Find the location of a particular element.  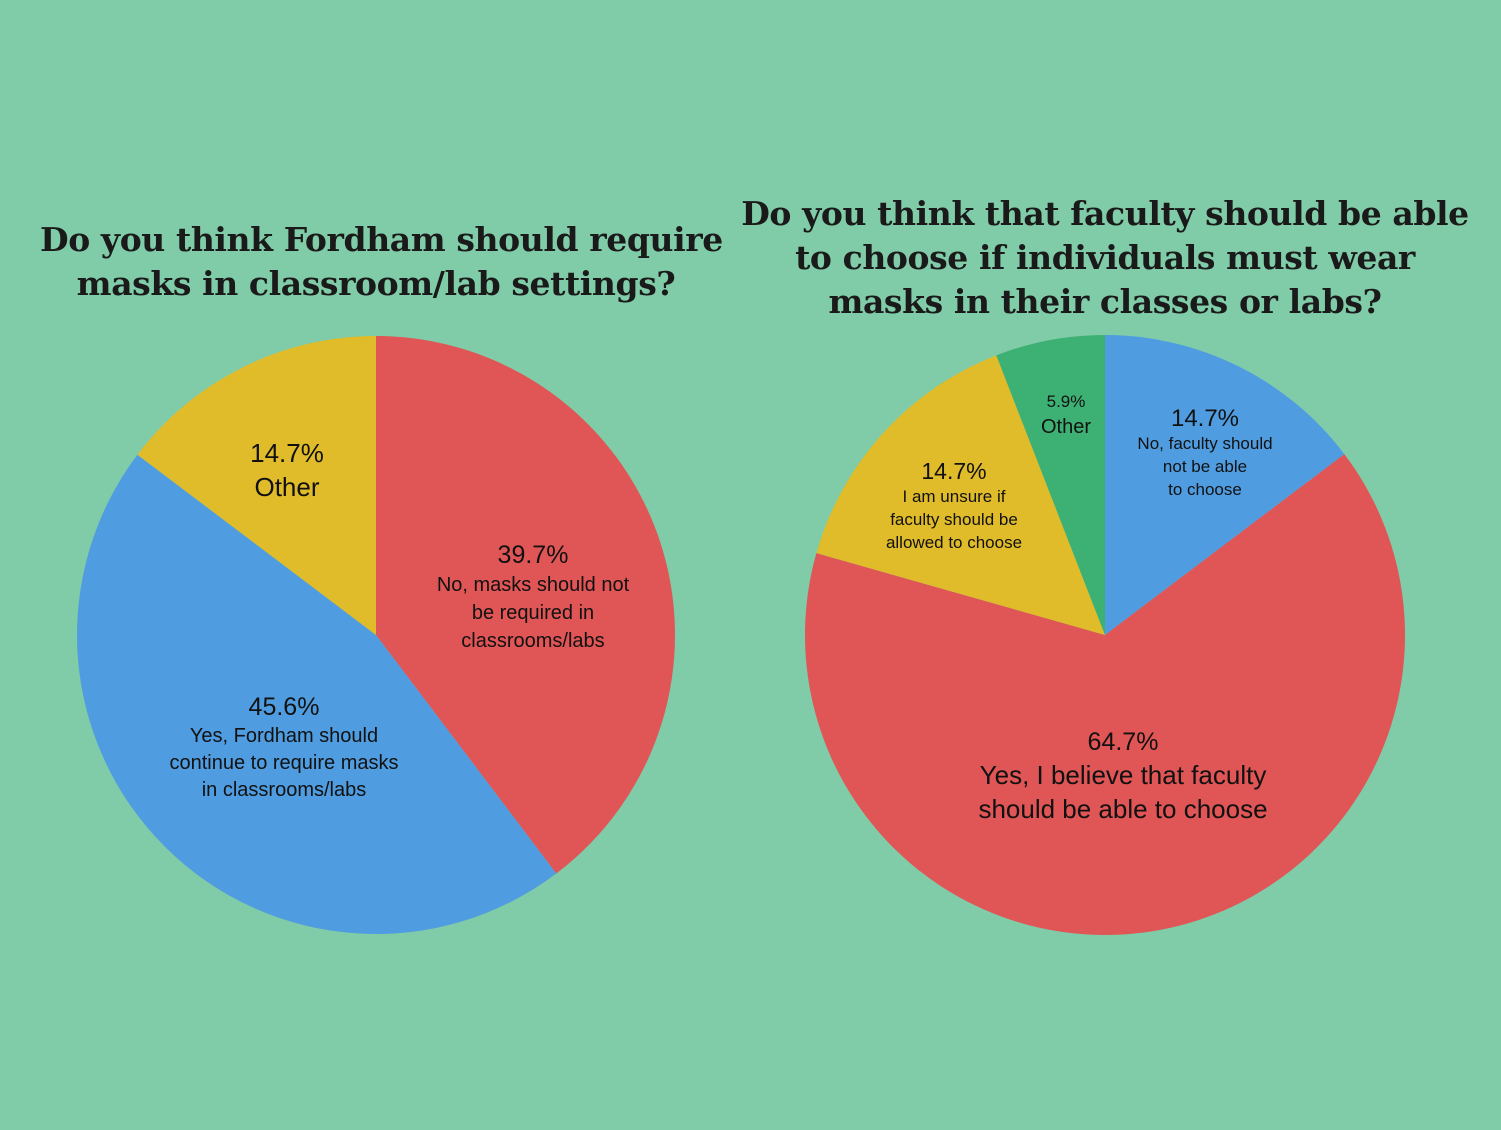

slice-category-label: No, masks should not is located at coordinates (533, 585).